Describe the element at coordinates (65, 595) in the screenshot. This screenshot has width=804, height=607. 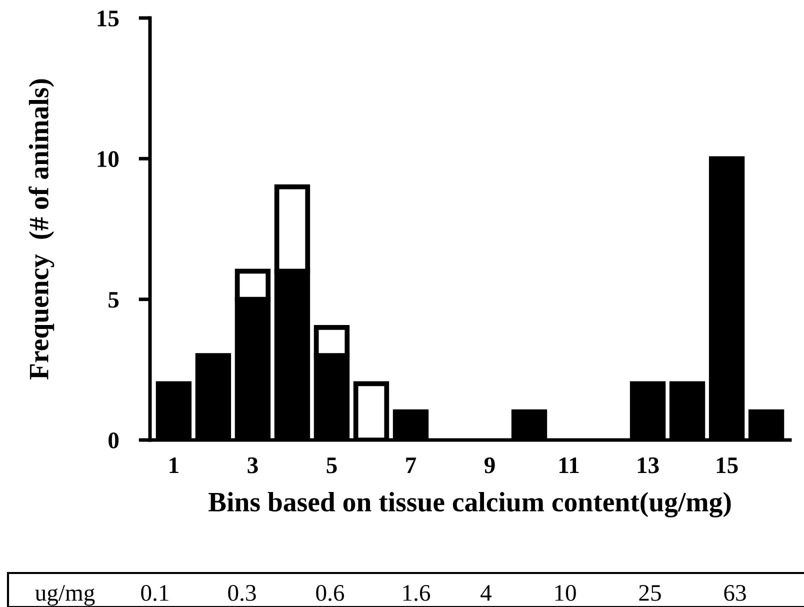
I see `text: ug/mg` at that location.